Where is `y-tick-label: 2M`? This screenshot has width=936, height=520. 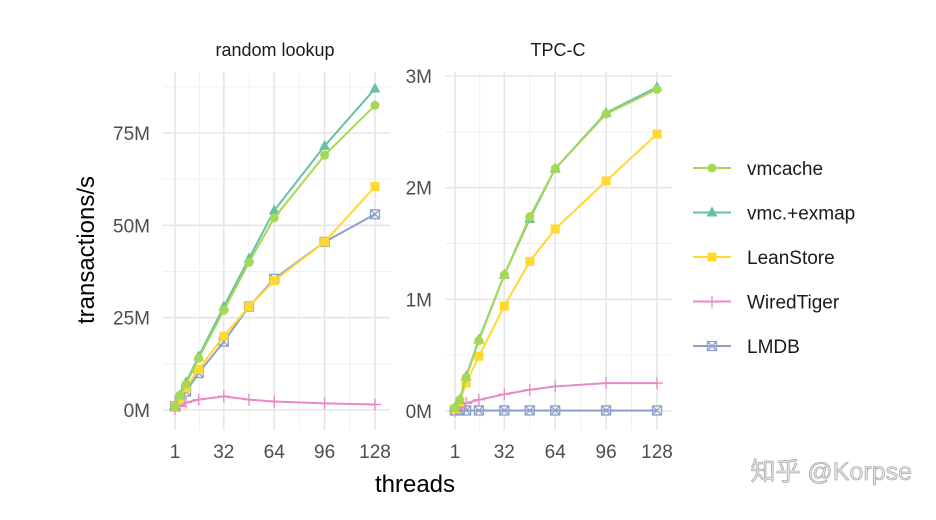
y-tick-label: 2M is located at coordinates (419, 189).